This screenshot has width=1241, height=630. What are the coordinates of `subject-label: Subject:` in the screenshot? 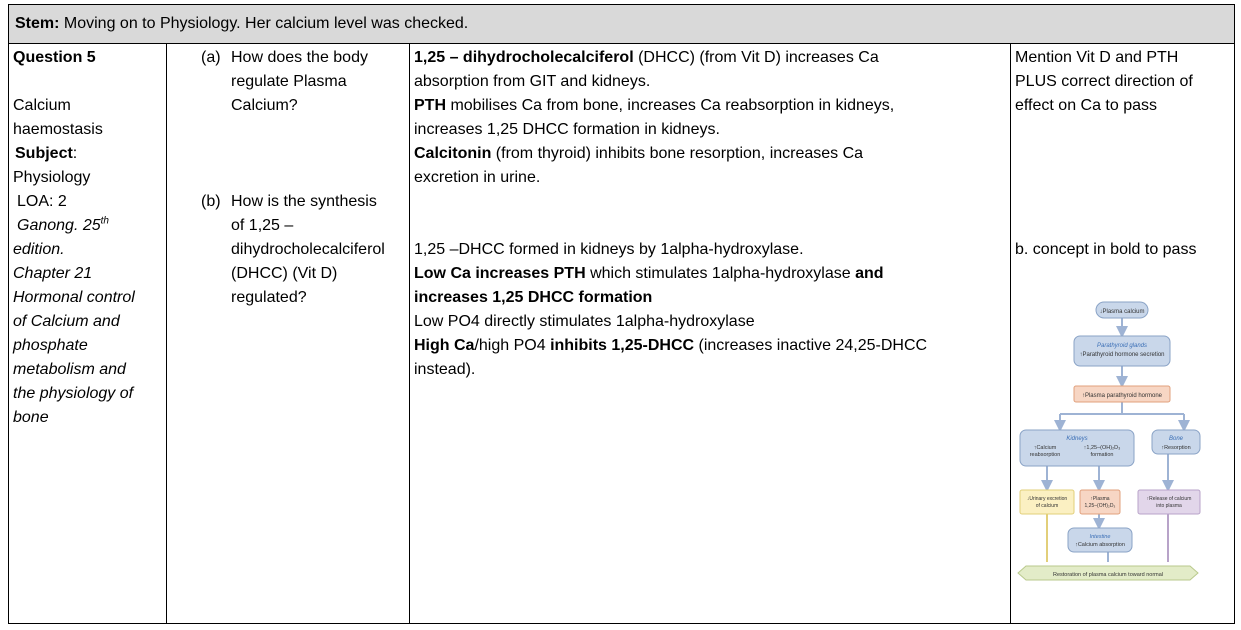 It's located at (46, 153).